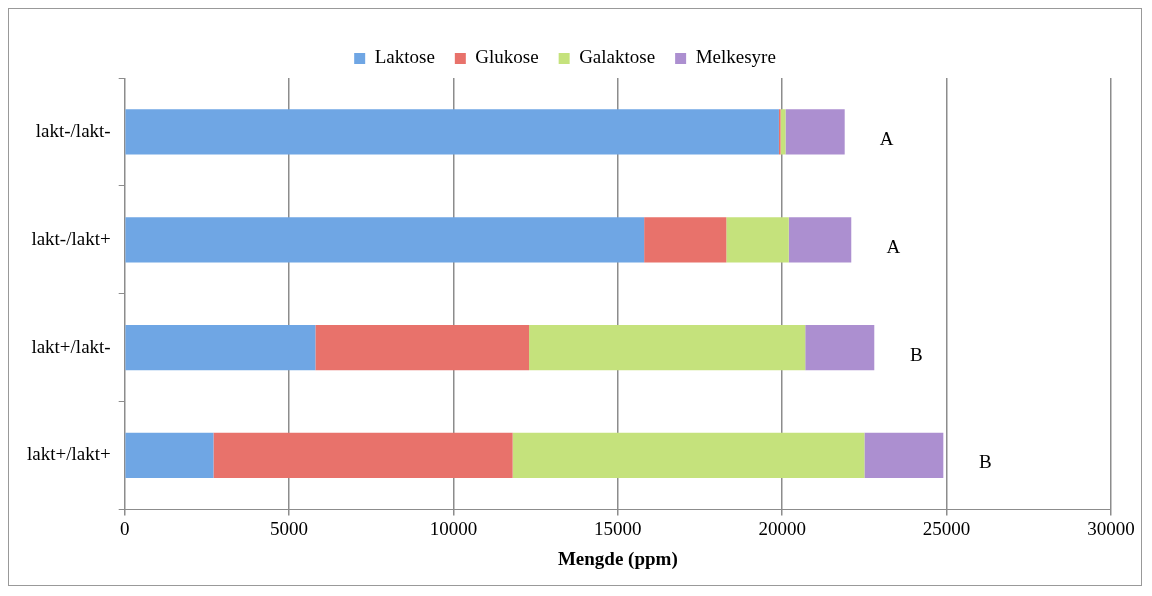  What do you see at coordinates (946, 528) in the screenshot?
I see `x-tick-label: 25000` at bounding box center [946, 528].